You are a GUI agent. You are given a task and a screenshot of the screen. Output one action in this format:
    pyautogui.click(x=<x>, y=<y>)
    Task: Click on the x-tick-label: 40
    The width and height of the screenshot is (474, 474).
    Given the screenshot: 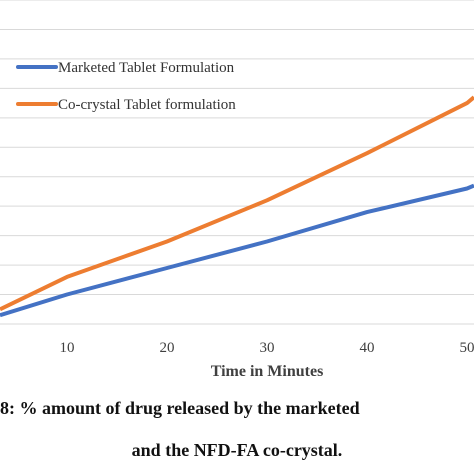 What is the action you would take?
    pyautogui.click(x=367, y=348)
    